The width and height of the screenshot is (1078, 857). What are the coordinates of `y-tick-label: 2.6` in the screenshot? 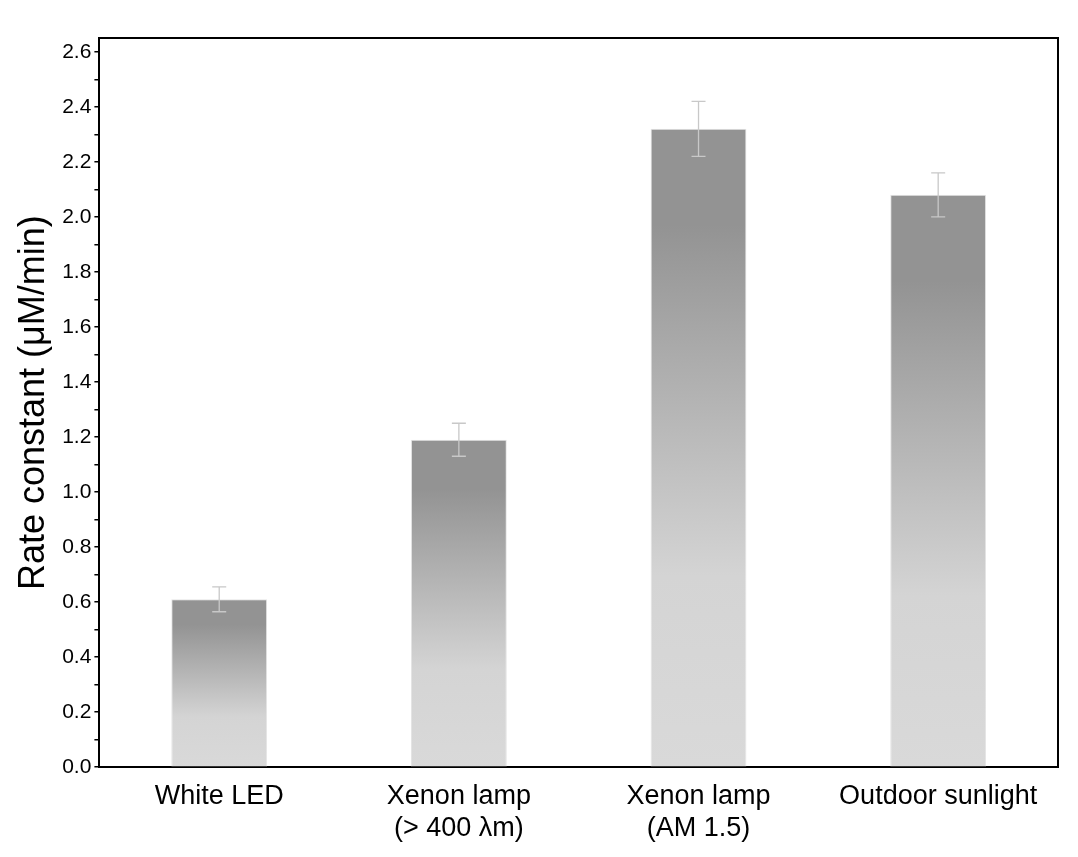 It's located at (77, 50).